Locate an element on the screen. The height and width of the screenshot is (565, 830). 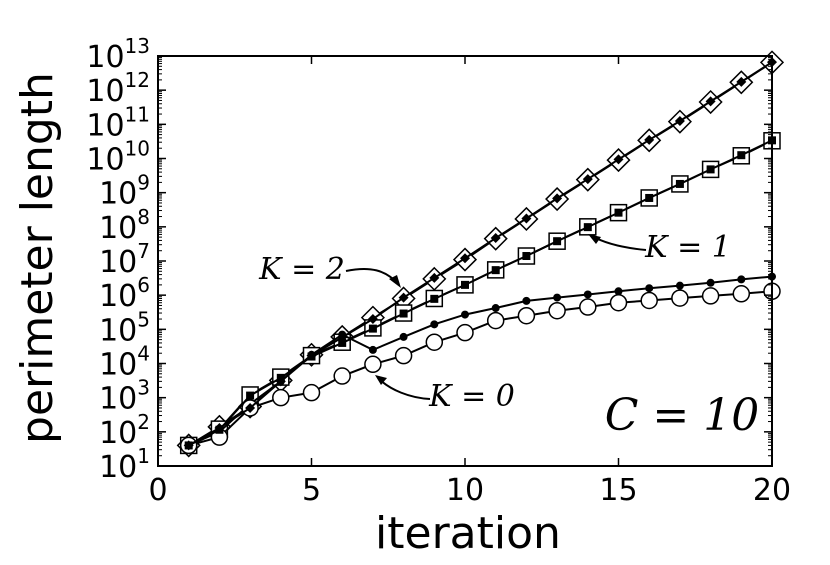
y-tick-label: 10⁹ is located at coordinates (124, 191).